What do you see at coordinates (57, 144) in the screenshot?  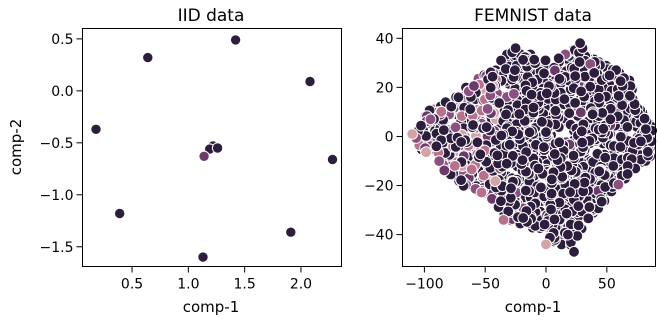 I see `y-tick-label: −0.5` at bounding box center [57, 144].